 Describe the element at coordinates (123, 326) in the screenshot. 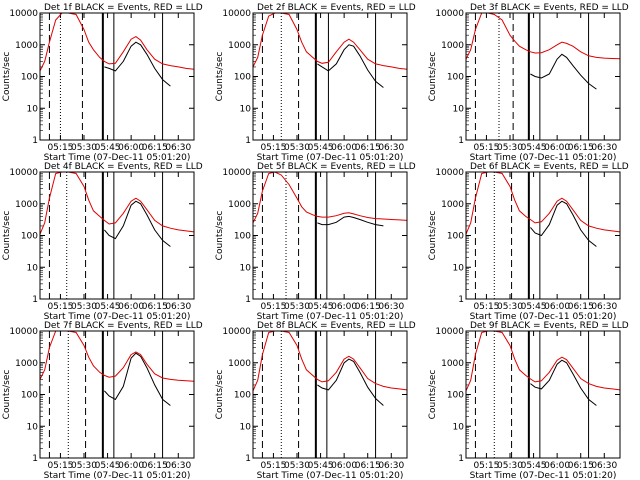

I see `panel-title: Det 7f BLACK = Events, RED = LLD` at that location.